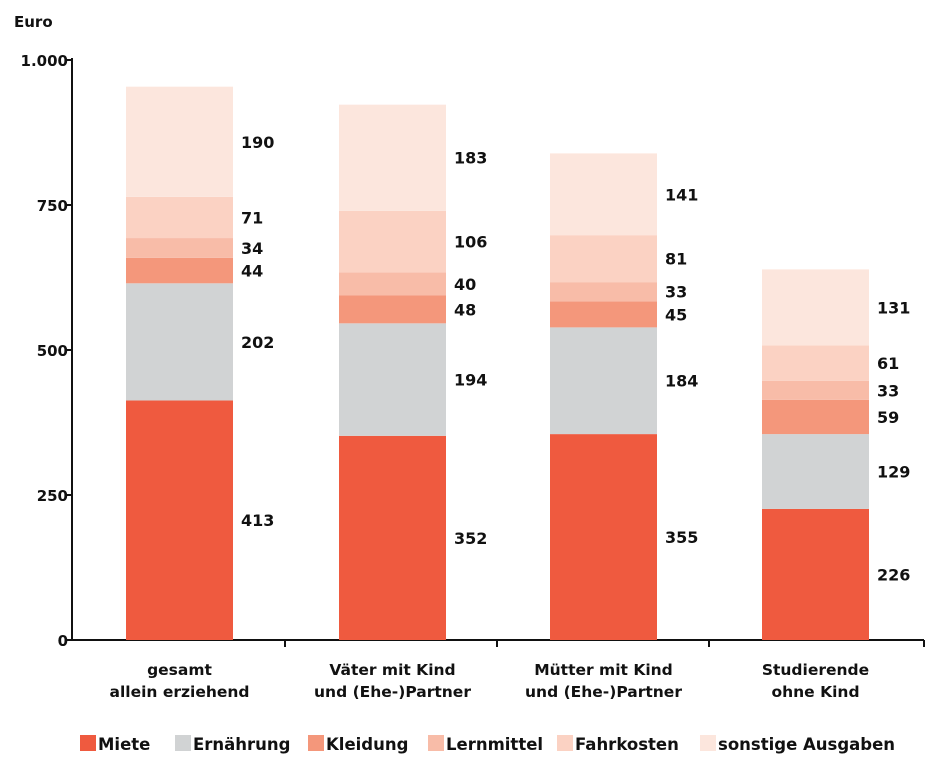  Describe the element at coordinates (815, 692) in the screenshot. I see `category-label: ohne Kind` at that location.